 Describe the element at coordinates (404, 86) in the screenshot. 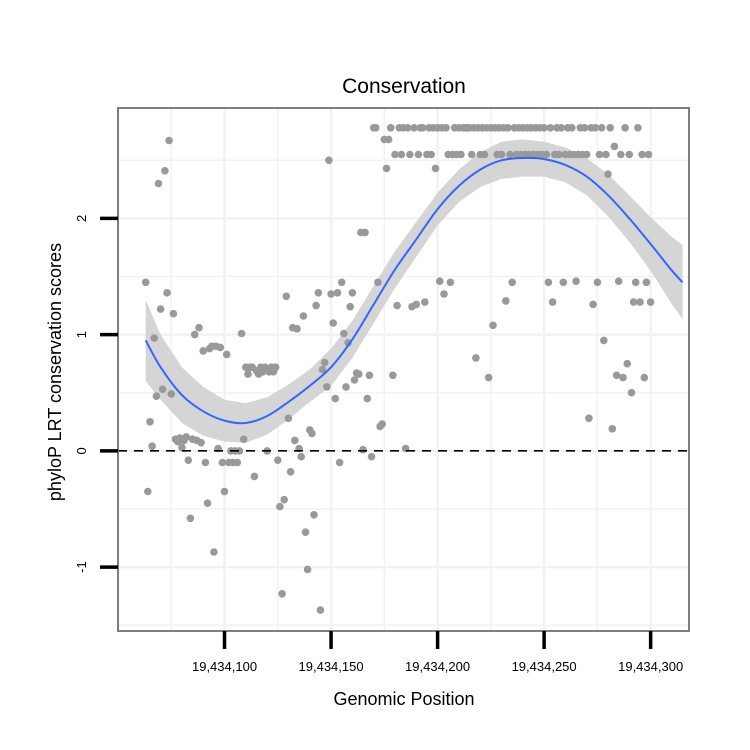

I see `chart-title: Conservation` at that location.